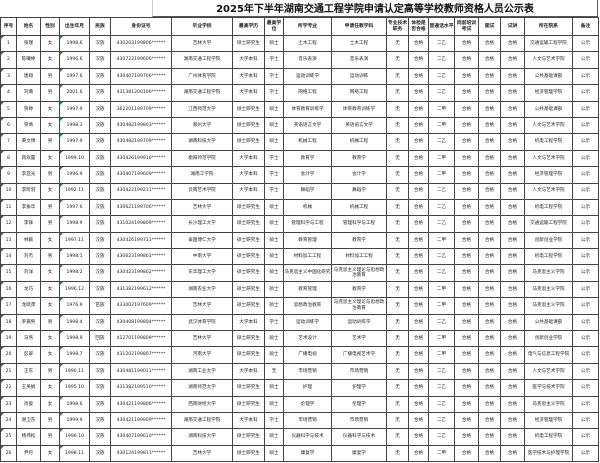 Image resolution: width=600 pixels, height=463 pixels. Describe the element at coordinates (359, 76) in the screenshot. I see `cell: 运动训练` at that location.